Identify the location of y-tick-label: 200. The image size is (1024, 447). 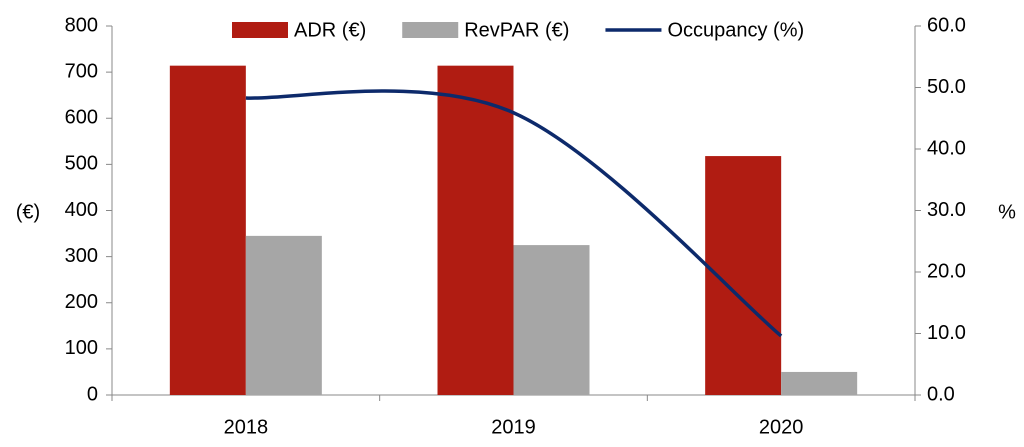
(81, 302).